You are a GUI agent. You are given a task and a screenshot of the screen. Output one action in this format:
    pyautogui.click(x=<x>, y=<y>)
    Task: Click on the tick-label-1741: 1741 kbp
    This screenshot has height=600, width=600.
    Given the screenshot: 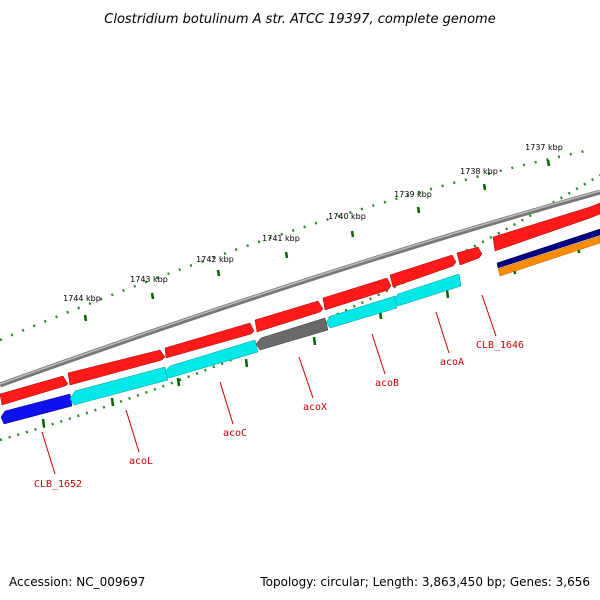 What is the action you would take?
    pyautogui.click(x=281, y=238)
    